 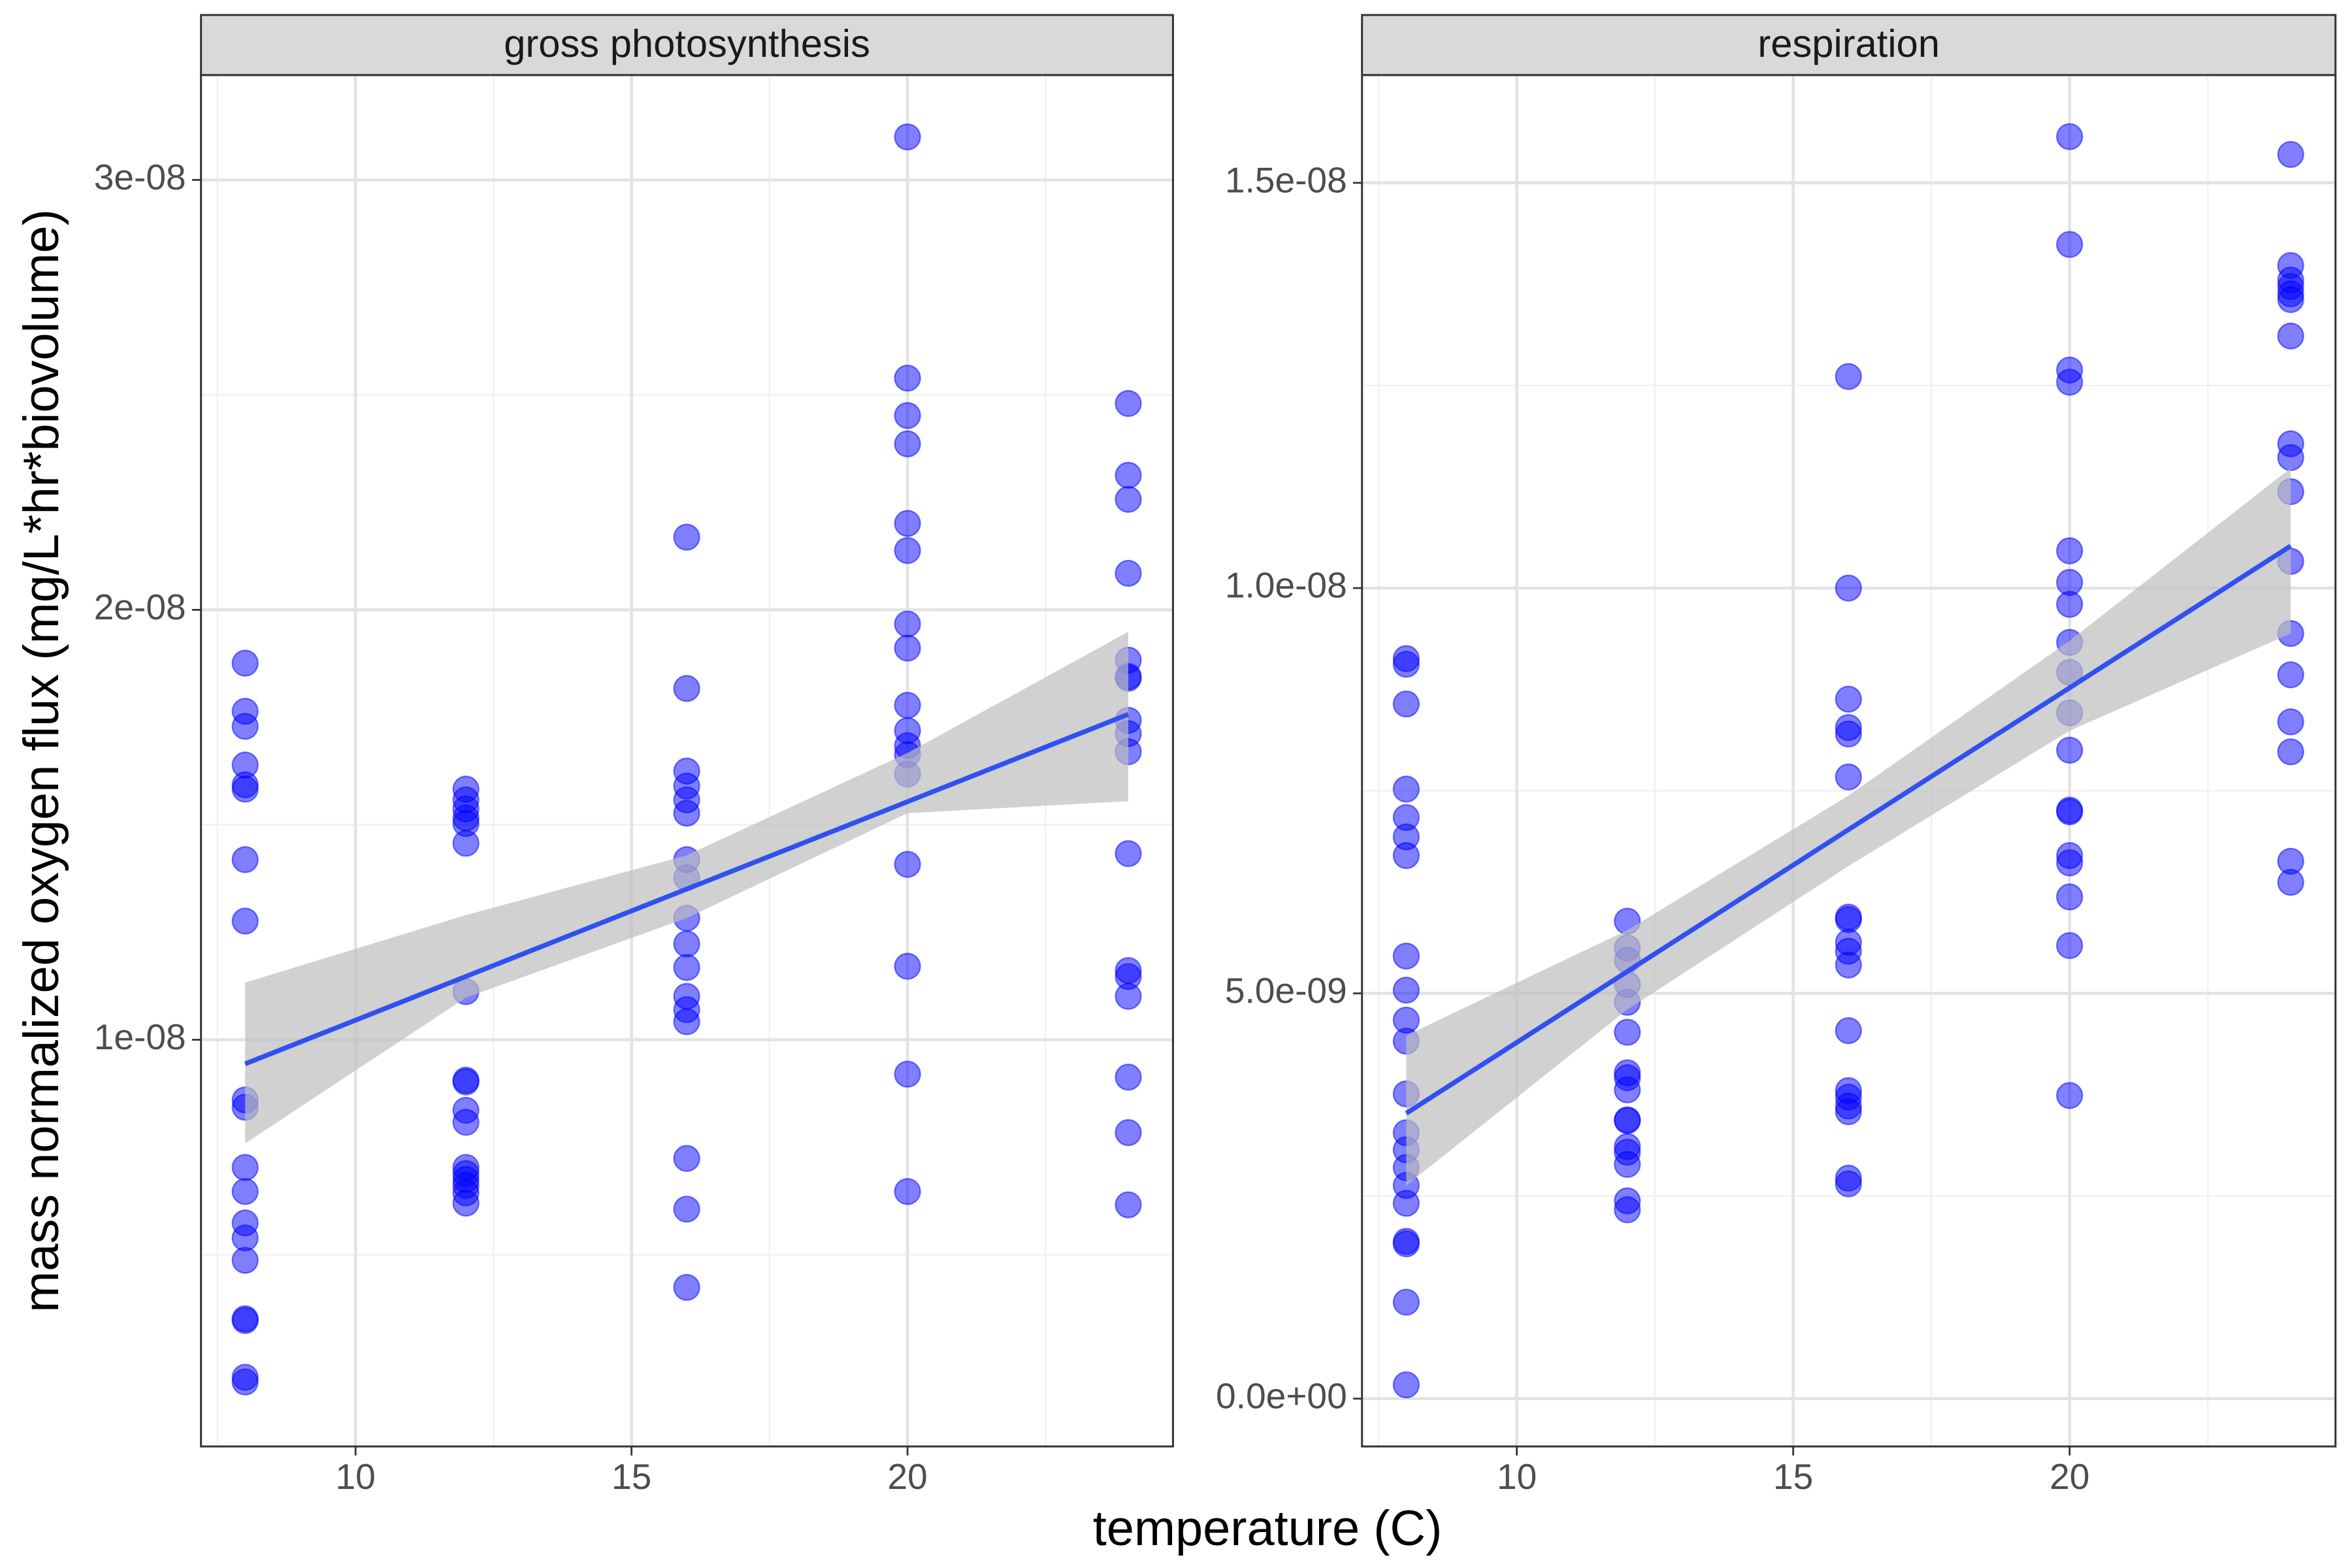 What do you see at coordinates (140, 1037) in the screenshot?
I see `y-tick-label: 1e-08` at bounding box center [140, 1037].